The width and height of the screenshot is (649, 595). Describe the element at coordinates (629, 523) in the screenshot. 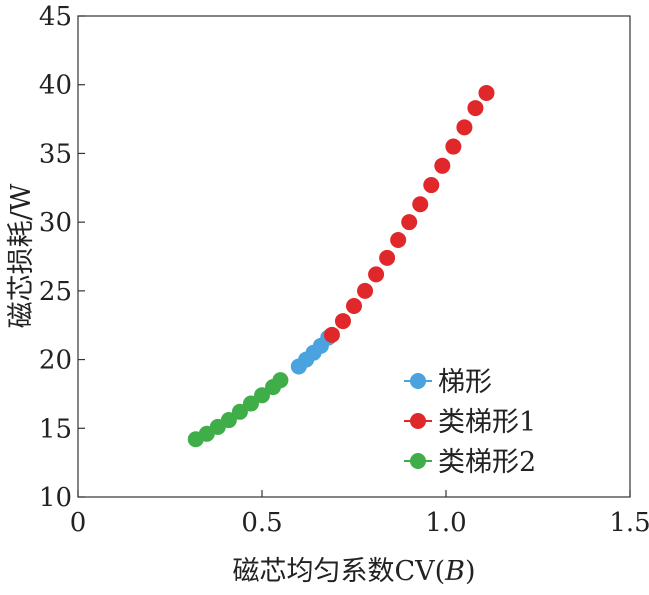

I see `x-tick-label: 1.5` at that location.